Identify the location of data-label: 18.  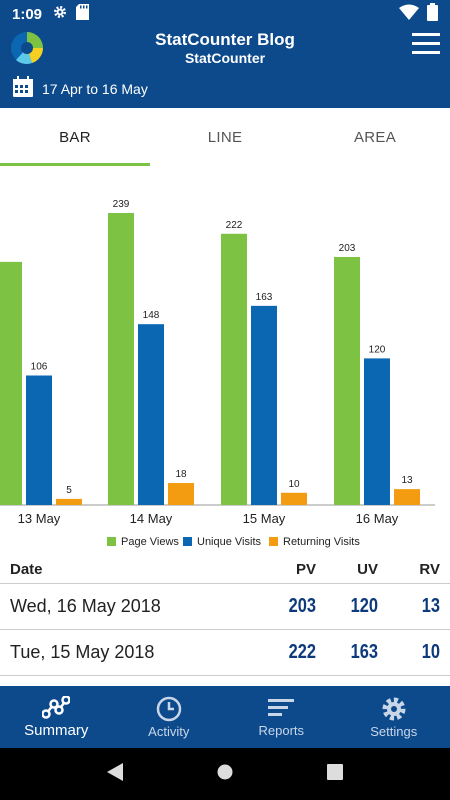
(181, 474).